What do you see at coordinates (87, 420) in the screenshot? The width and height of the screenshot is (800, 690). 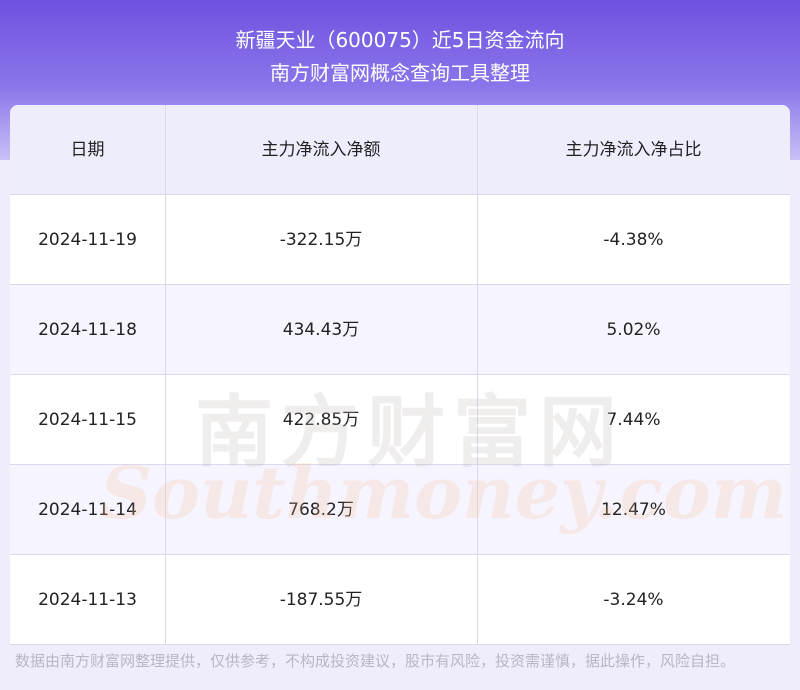 I see `table-cell: 2024-11-15` at bounding box center [87, 420].